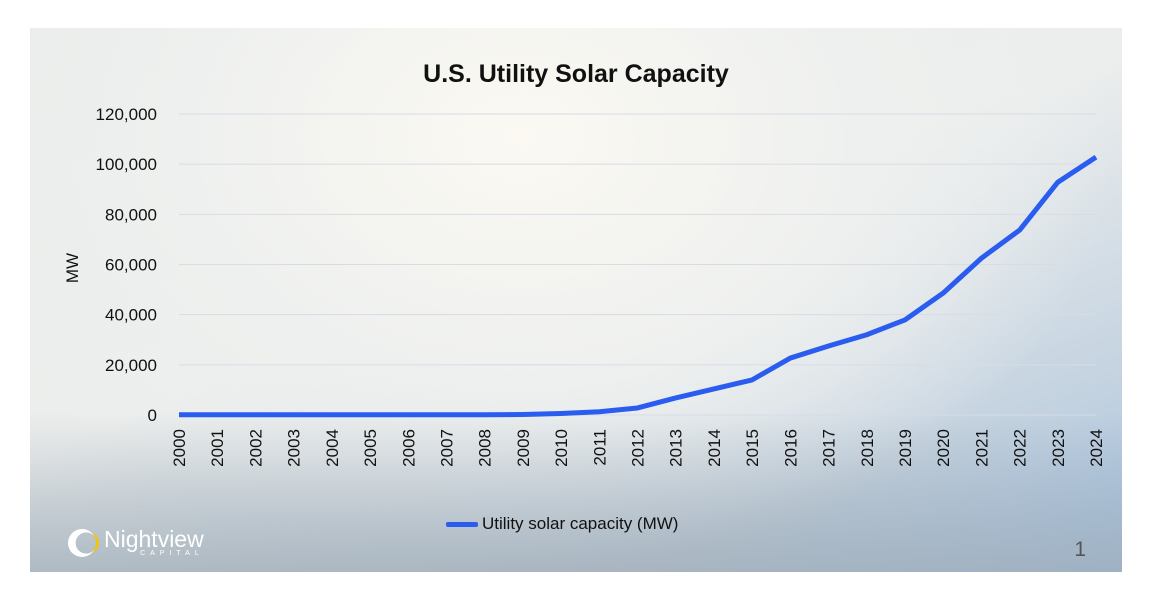 The image size is (1152, 600). What do you see at coordinates (131, 365) in the screenshot?
I see `y-tick-label: 20,000` at bounding box center [131, 365].